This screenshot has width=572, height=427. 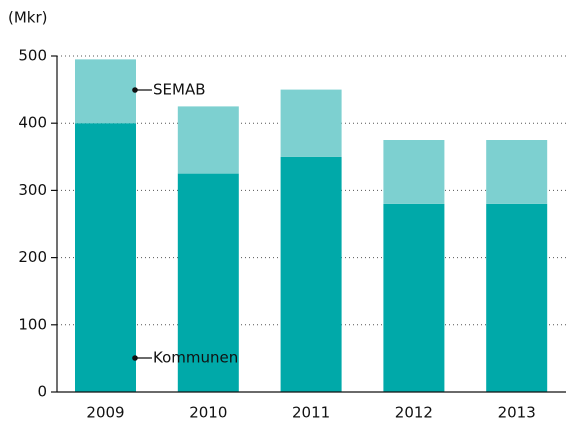 What do you see at coordinates (32, 56) in the screenshot?
I see `y-tick-label: 500` at bounding box center [32, 56].